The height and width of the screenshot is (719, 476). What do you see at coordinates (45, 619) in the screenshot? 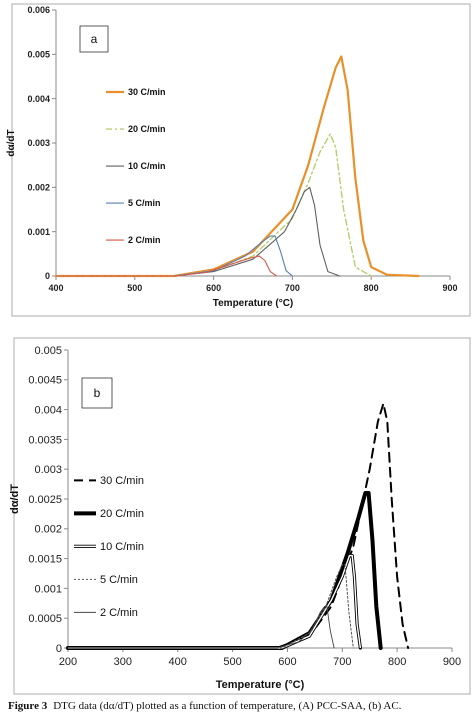
I see `y-tick-label: 0.0005` at bounding box center [45, 619].